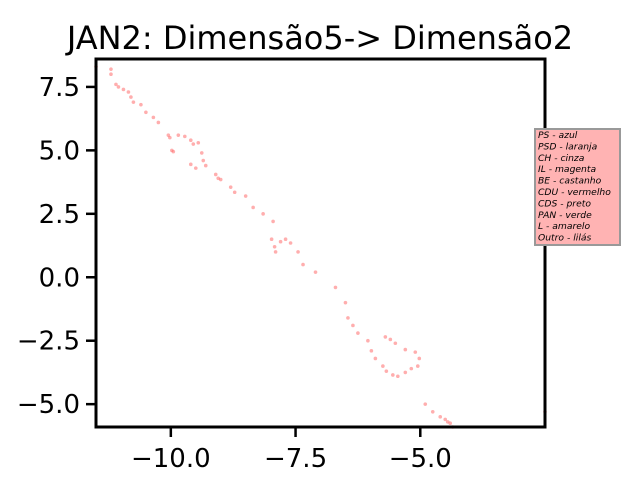  What do you see at coordinates (59, 88) in the screenshot?
I see `y-tick-label: 7.5` at bounding box center [59, 88].